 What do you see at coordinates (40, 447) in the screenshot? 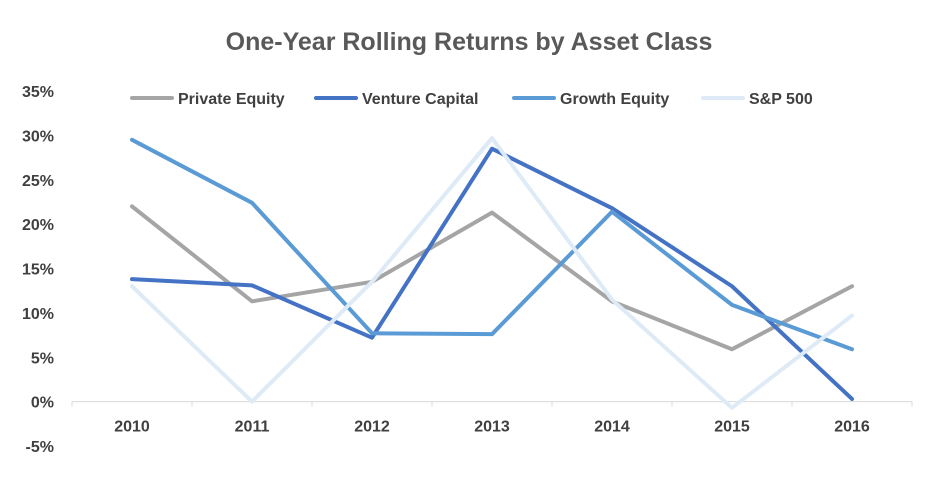
I see `y-tick-label: -5%` at bounding box center [40, 447].